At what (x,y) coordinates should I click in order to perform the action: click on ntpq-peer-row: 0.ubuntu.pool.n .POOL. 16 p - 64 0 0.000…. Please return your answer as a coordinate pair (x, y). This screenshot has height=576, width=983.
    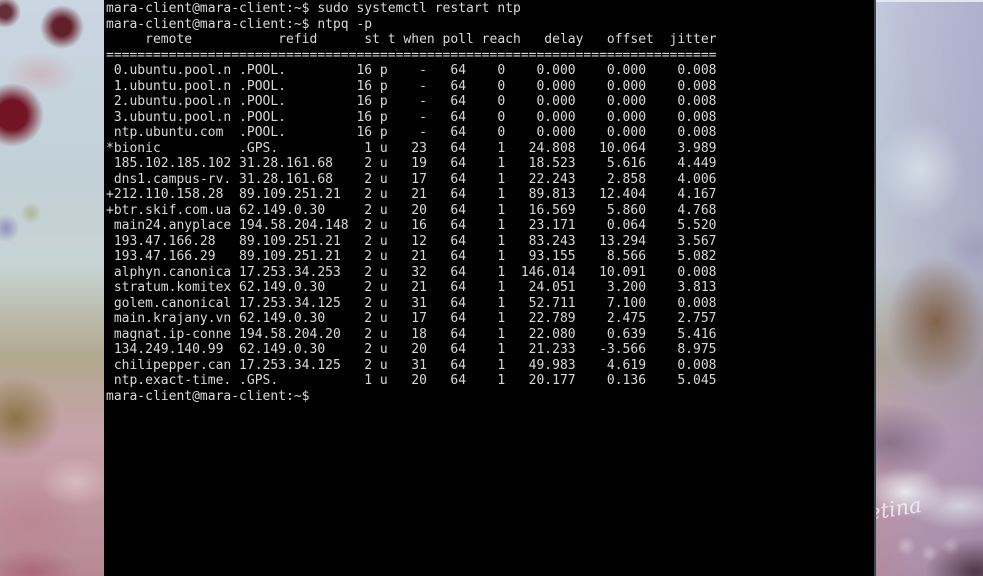
    Looking at the image, I should click on (411, 70).